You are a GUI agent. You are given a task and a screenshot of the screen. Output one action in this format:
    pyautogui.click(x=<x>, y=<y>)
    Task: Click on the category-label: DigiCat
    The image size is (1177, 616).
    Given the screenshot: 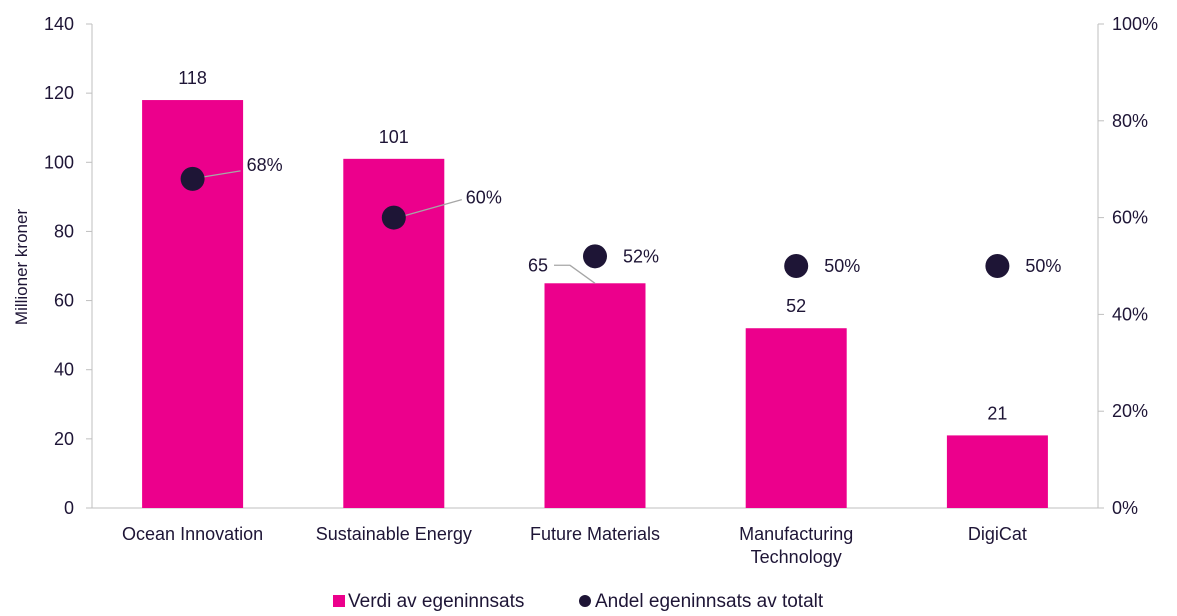 What is the action you would take?
    pyautogui.click(x=997, y=534)
    